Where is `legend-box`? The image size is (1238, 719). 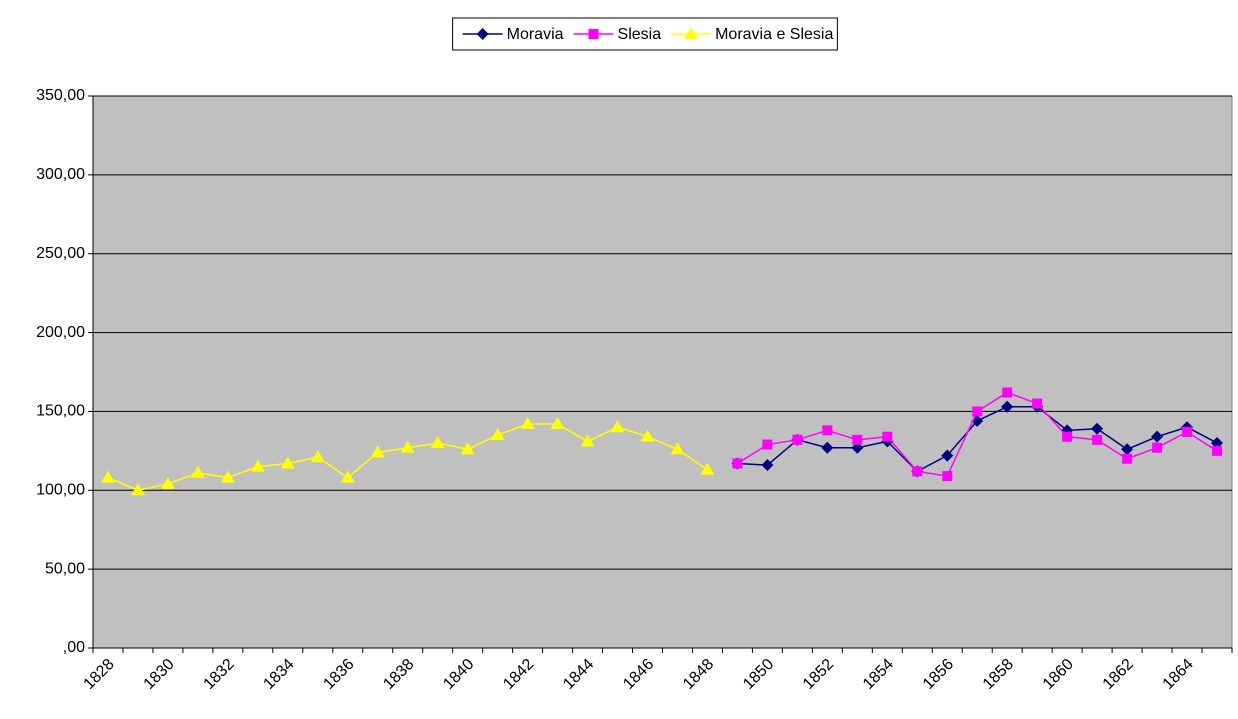
legend-box is located at coordinates (645, 34).